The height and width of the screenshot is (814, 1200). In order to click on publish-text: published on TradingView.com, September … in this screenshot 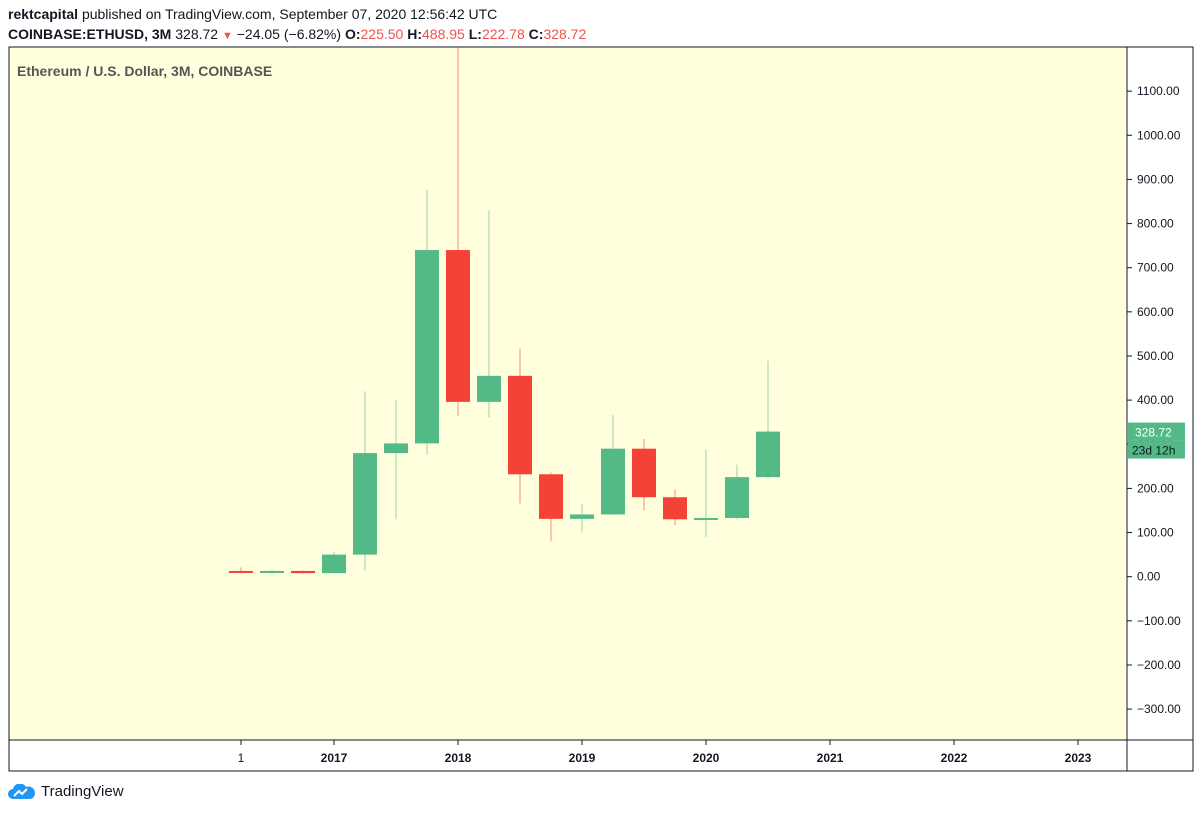, I will do `click(289, 14)`.